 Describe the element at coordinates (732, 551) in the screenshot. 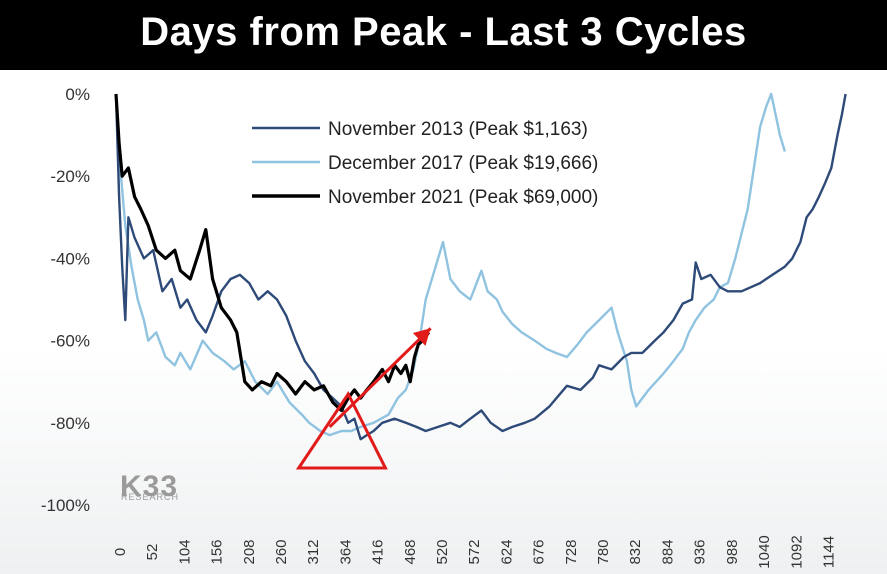

I see `x-tick-label: 988` at that location.